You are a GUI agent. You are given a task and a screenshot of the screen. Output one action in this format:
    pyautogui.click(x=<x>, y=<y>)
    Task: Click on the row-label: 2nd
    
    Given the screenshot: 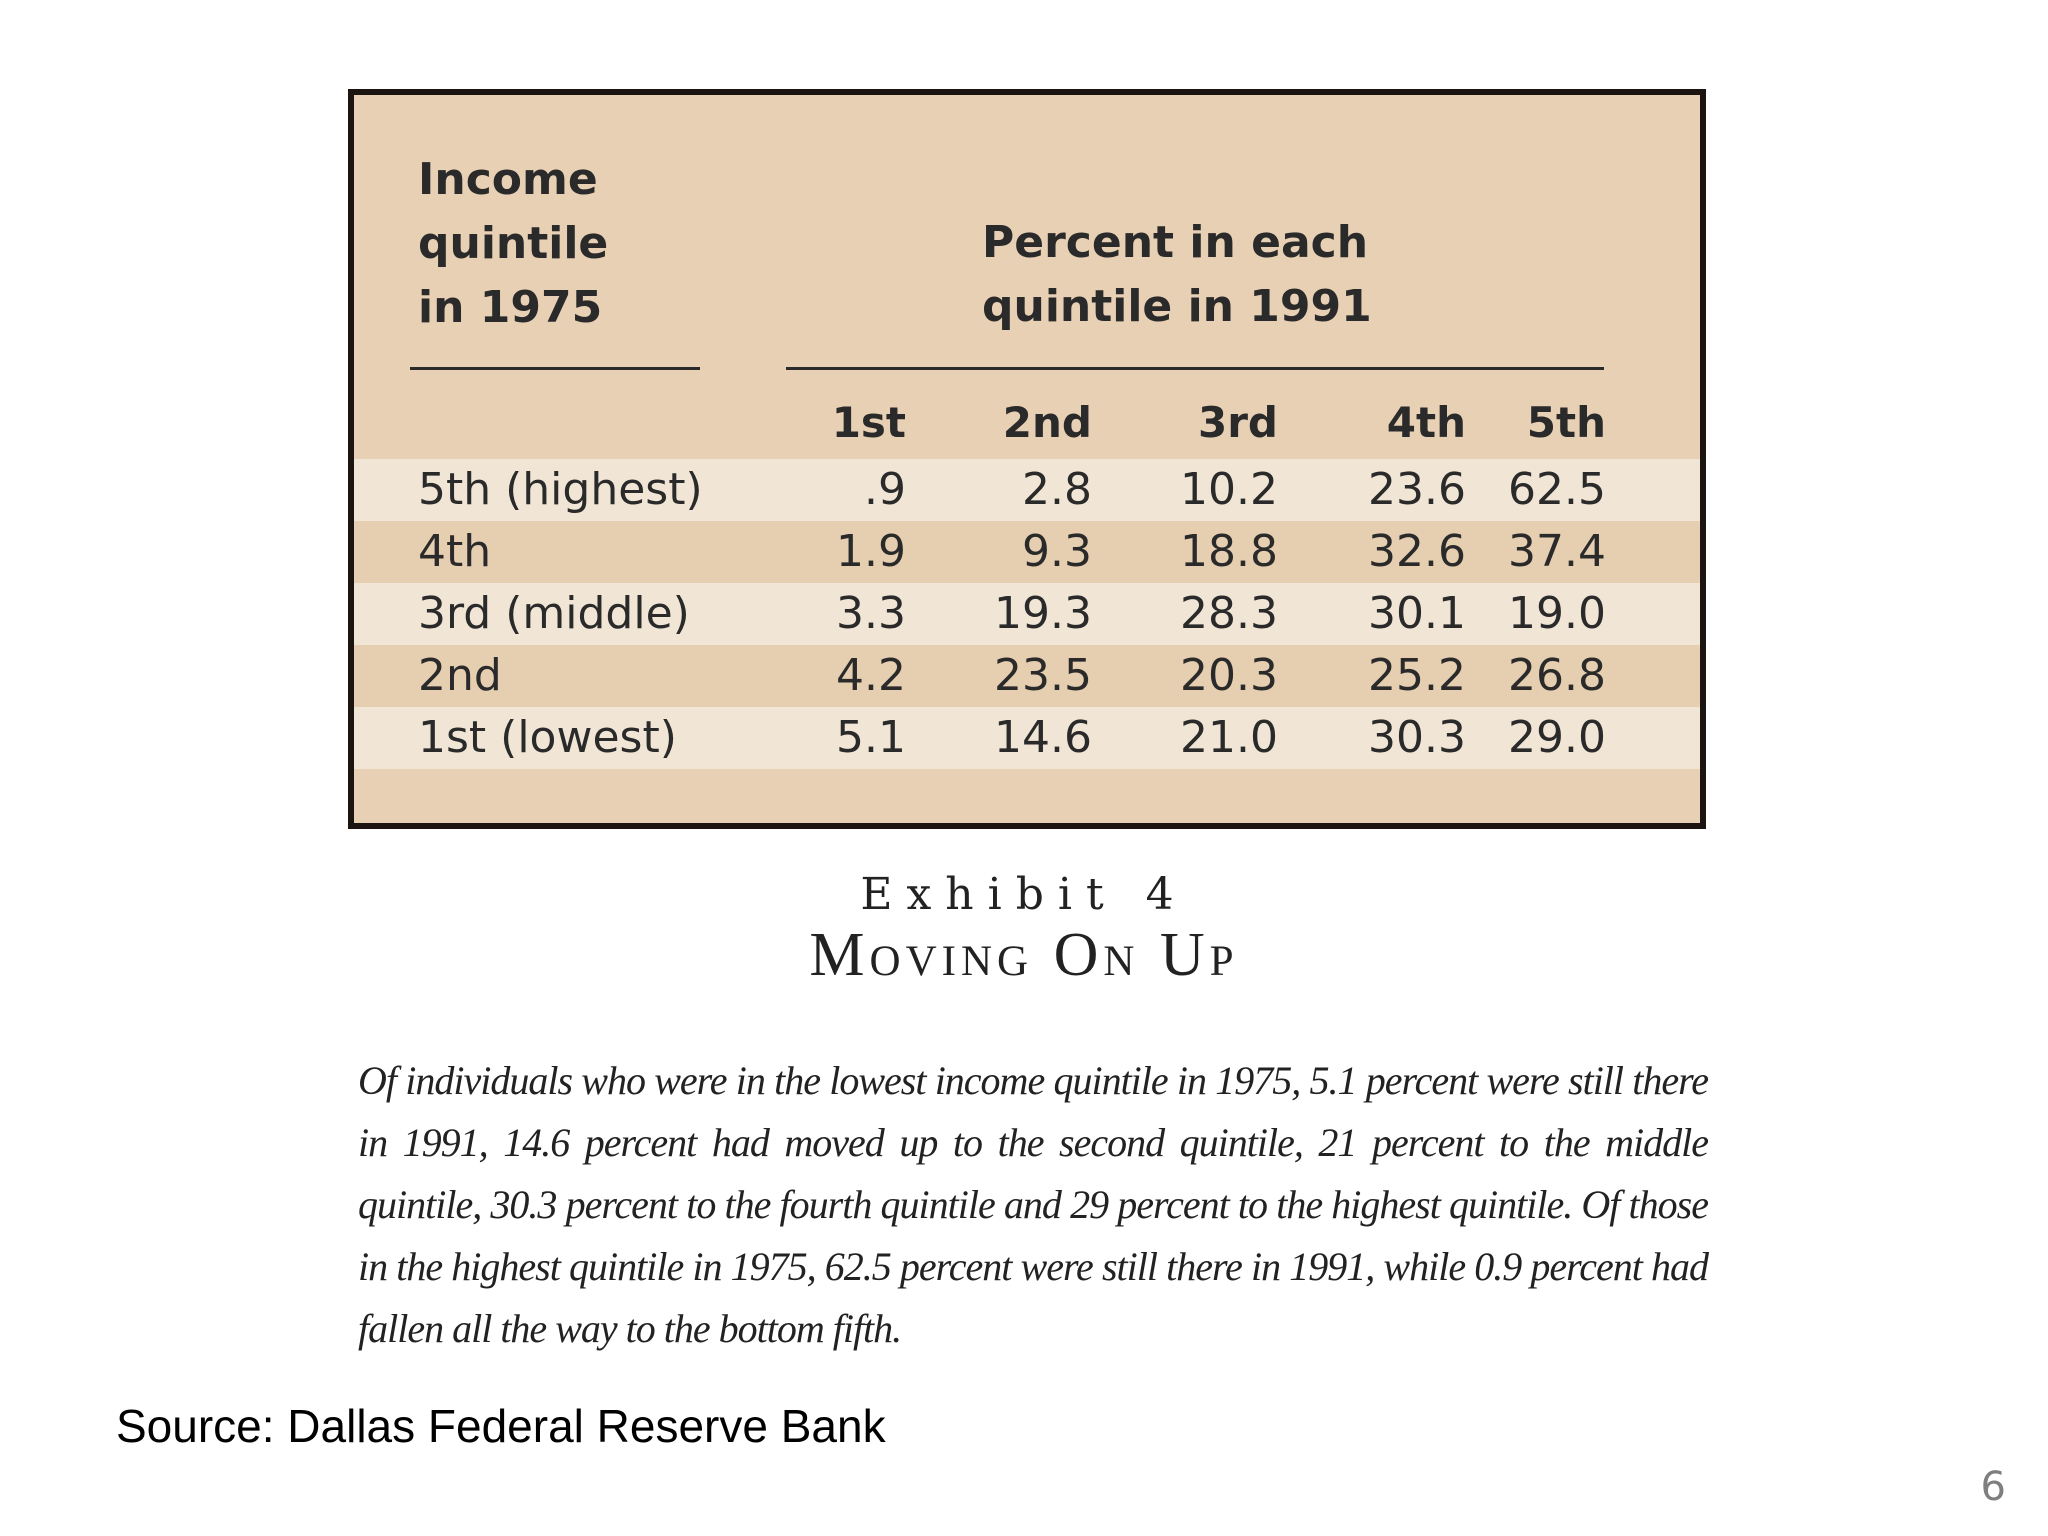 What is the action you would take?
    pyautogui.click(x=460, y=675)
    